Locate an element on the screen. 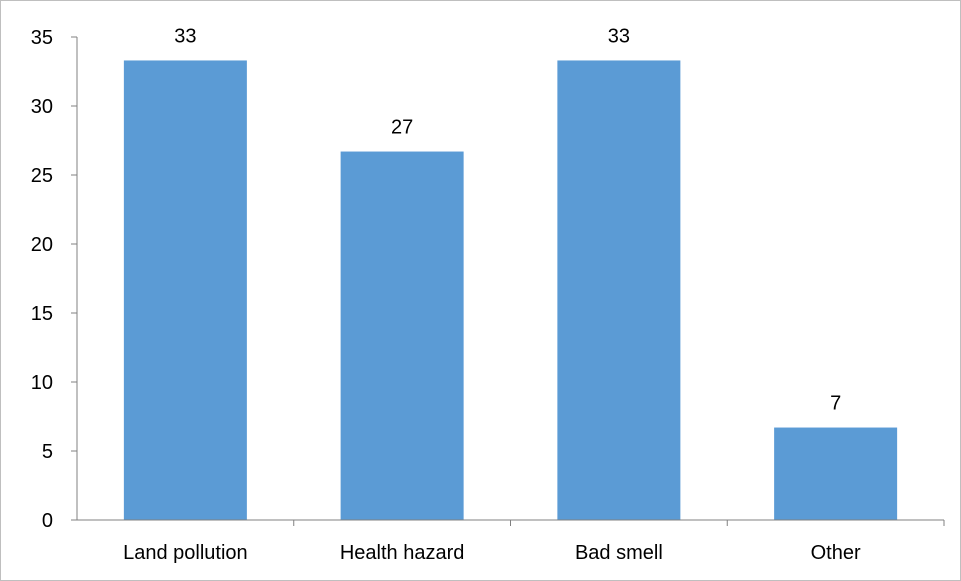 The image size is (961, 581). x-tick-label: Bad smell is located at coordinates (619, 553).